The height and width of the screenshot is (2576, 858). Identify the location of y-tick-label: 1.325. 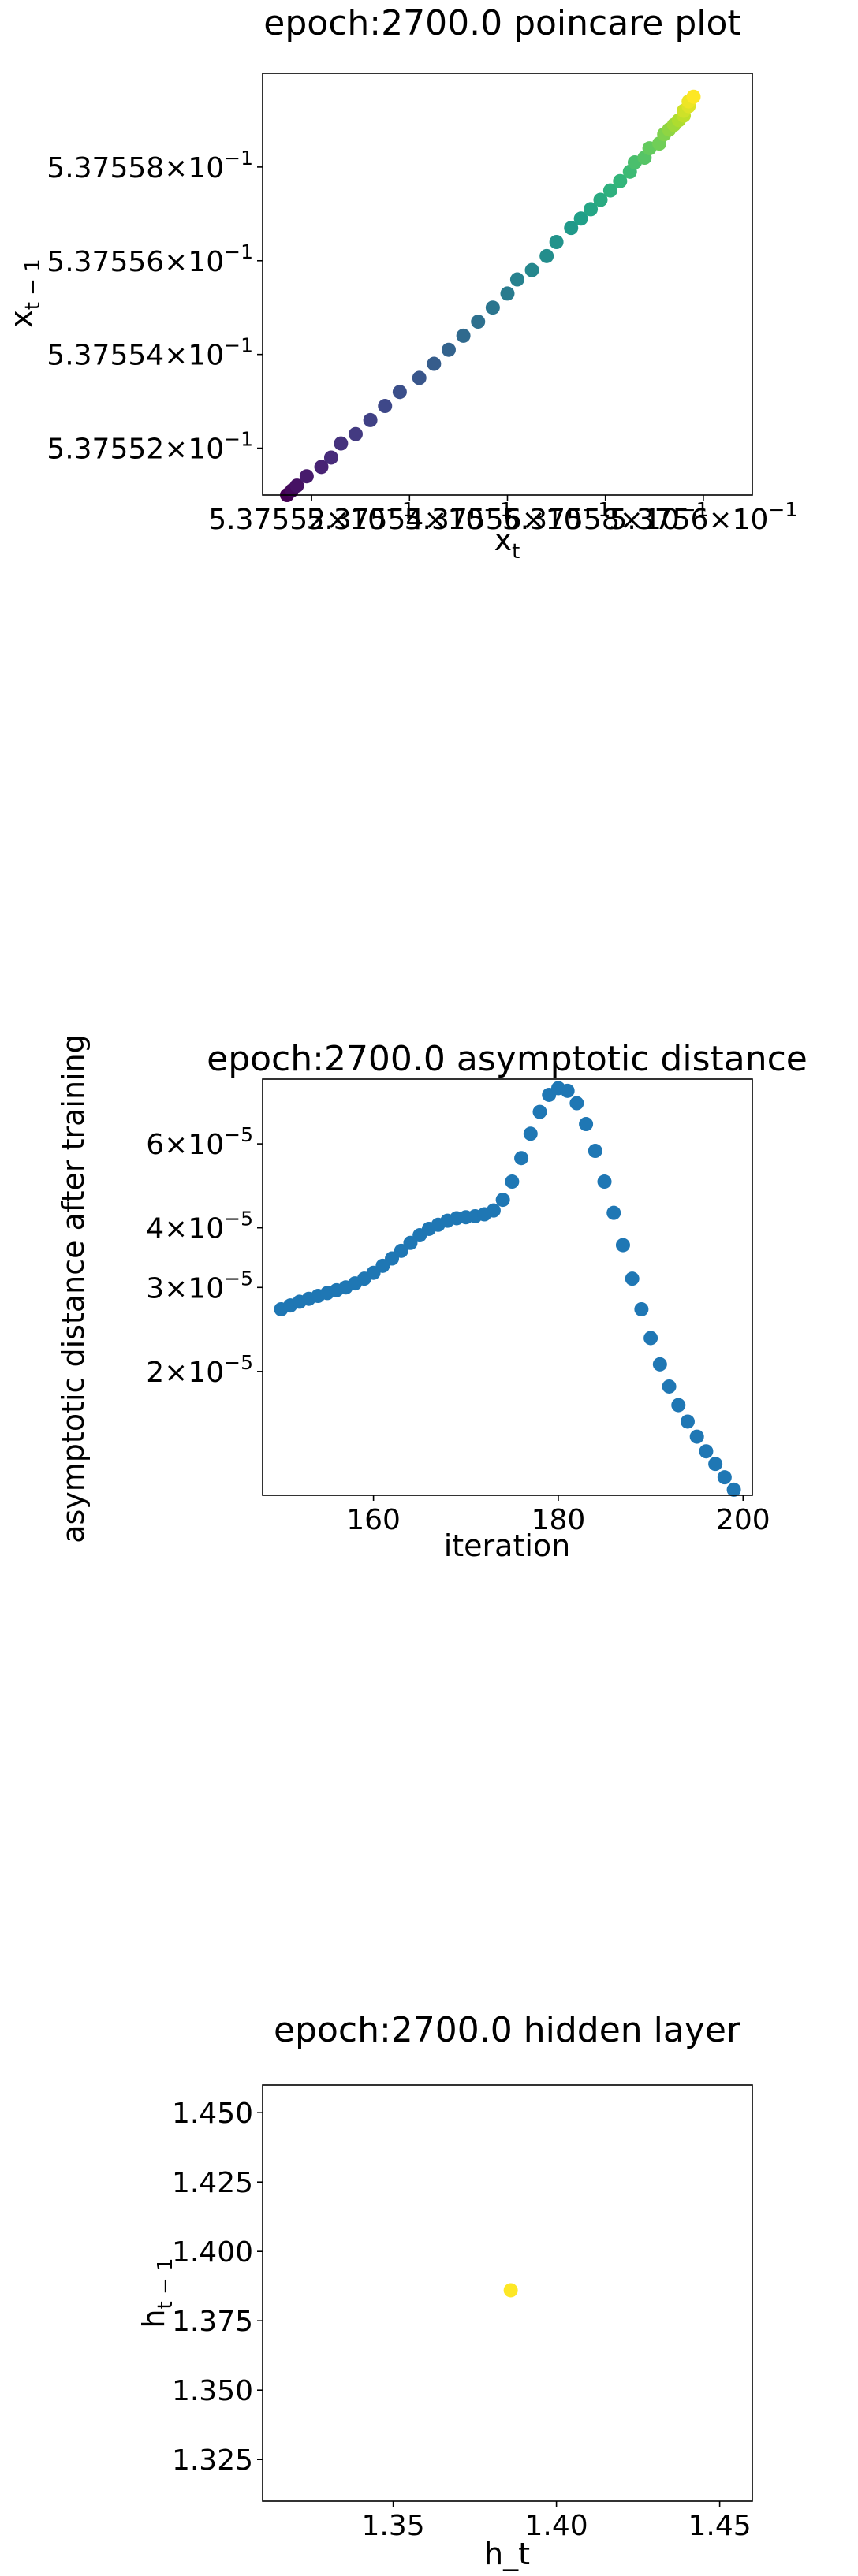
(212, 2460).